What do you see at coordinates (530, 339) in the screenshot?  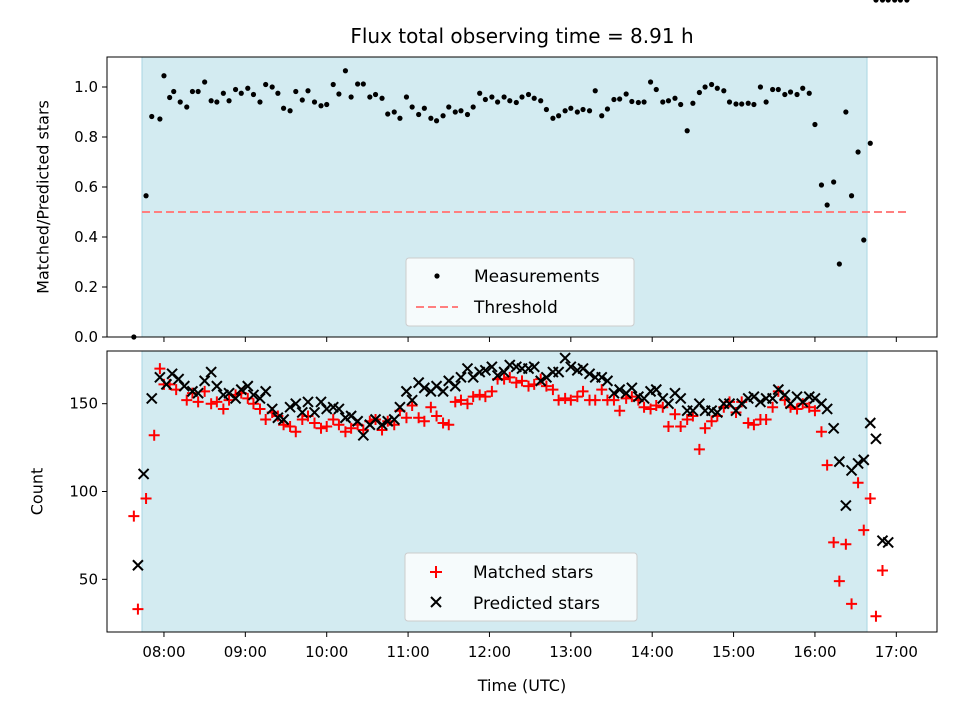 I see `ratio-x-ticks` at bounding box center [530, 339].